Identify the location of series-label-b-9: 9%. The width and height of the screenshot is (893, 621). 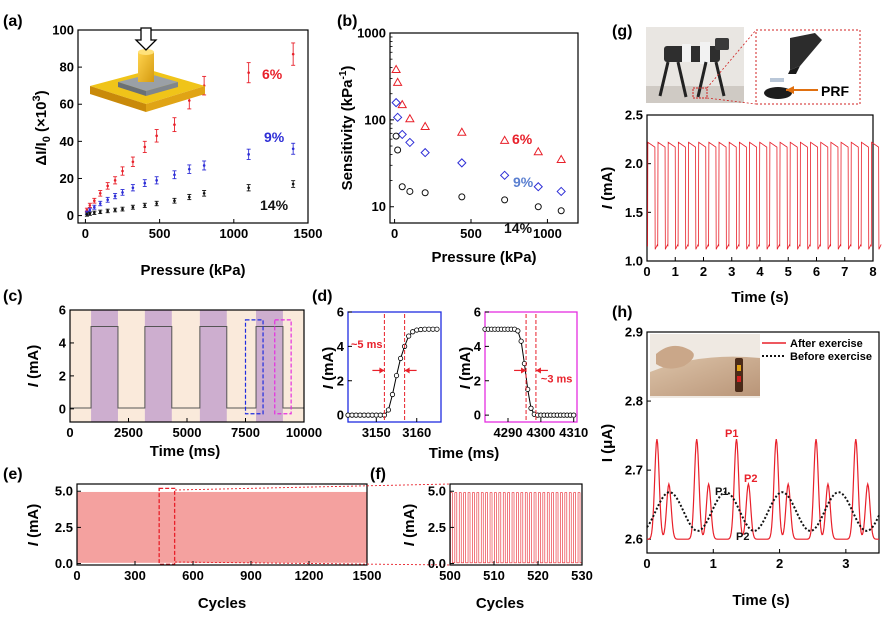
(523, 182).